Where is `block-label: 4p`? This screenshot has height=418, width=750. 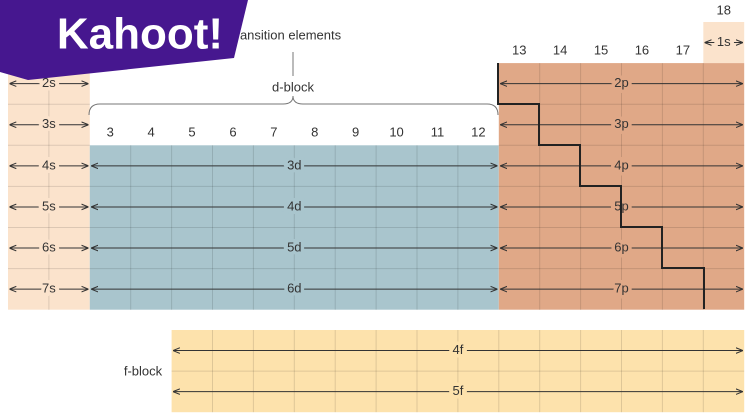
block-label: 4p is located at coordinates (621, 164).